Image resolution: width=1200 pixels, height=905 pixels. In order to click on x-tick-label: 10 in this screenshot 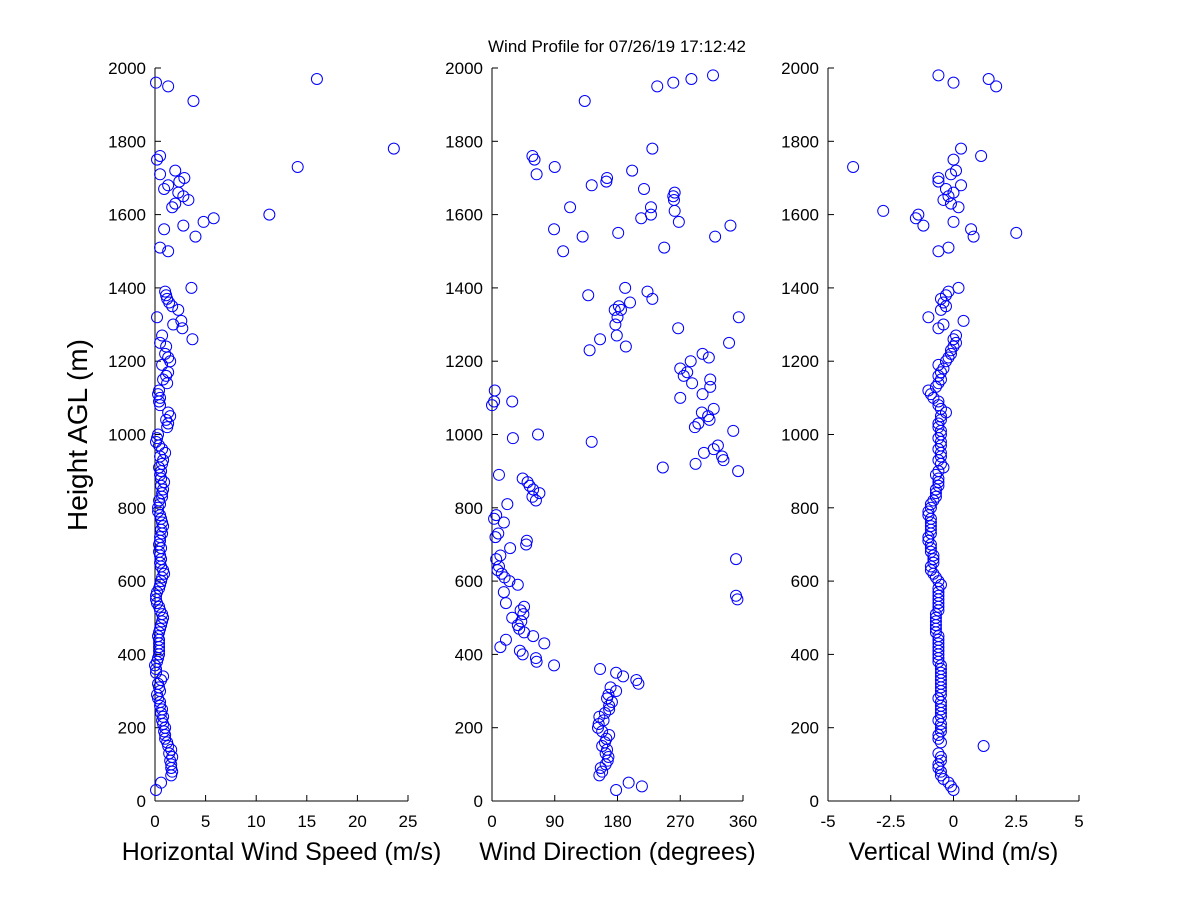, I will do `click(256, 821)`.